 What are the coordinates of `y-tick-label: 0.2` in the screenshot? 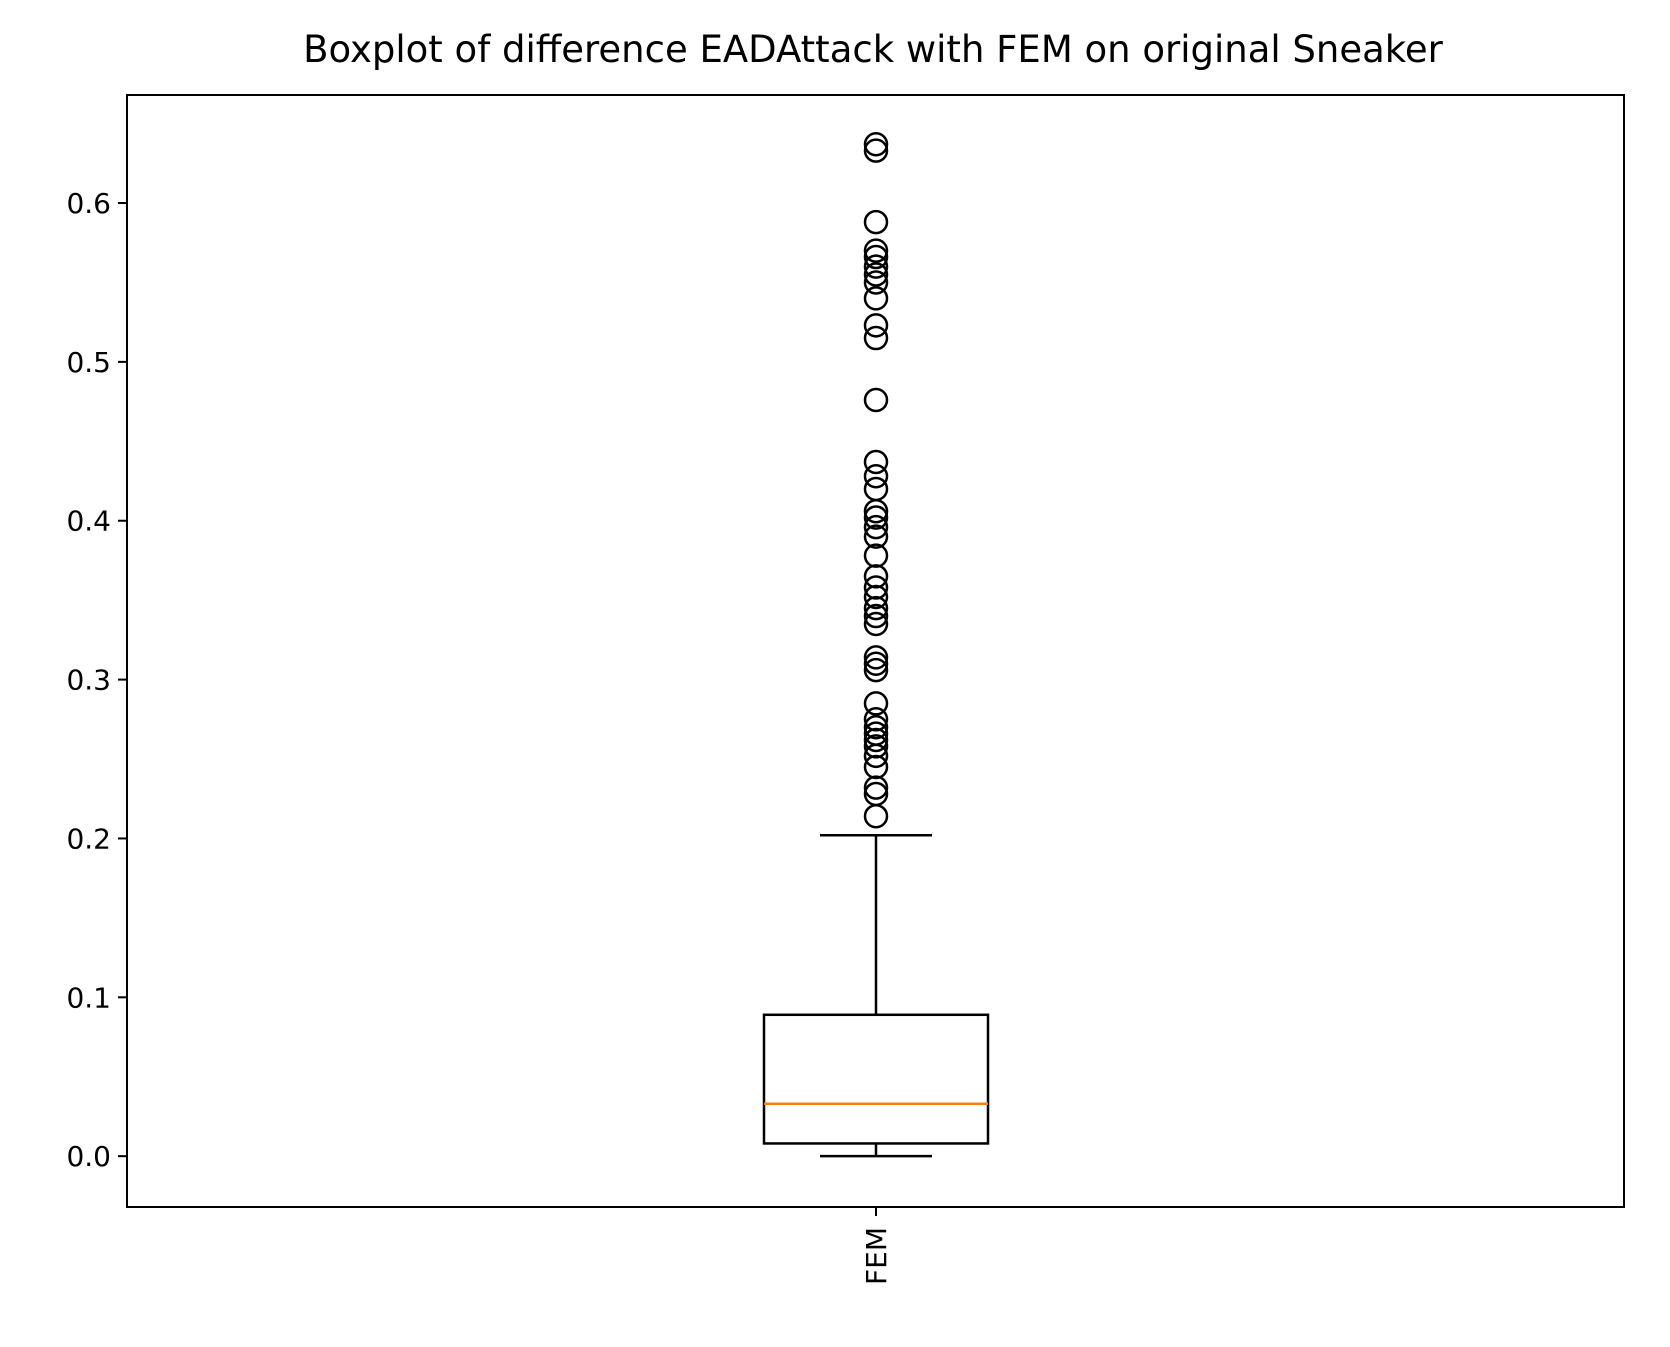 It's located at (88, 838).